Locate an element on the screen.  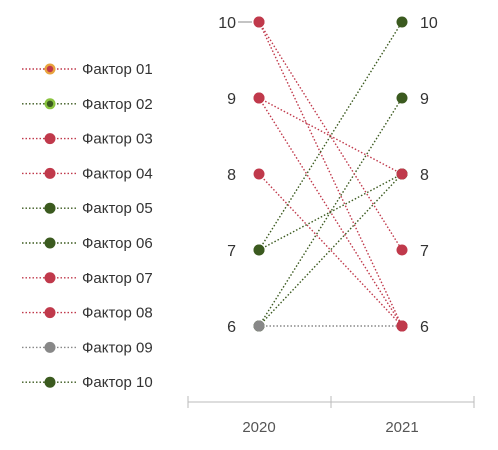
series-point-7-2020 is located at coordinates (259, 98).